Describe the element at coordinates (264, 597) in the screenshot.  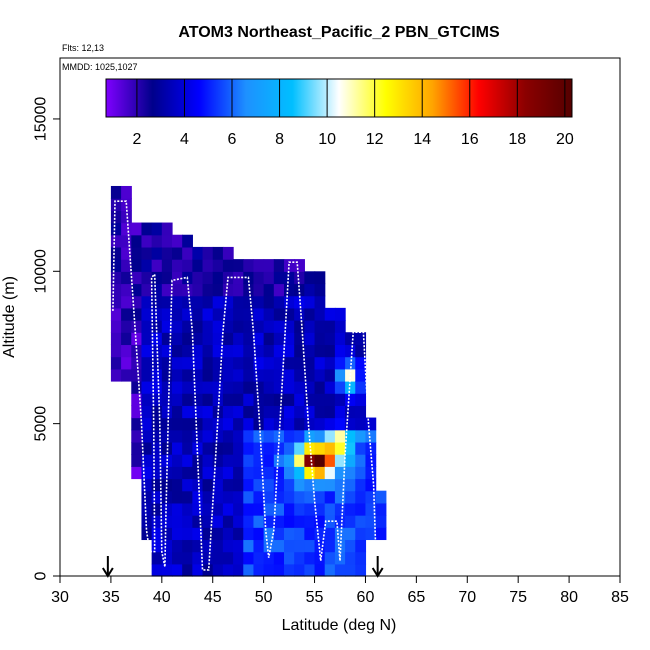
I see `x-tick-label: 50` at that location.